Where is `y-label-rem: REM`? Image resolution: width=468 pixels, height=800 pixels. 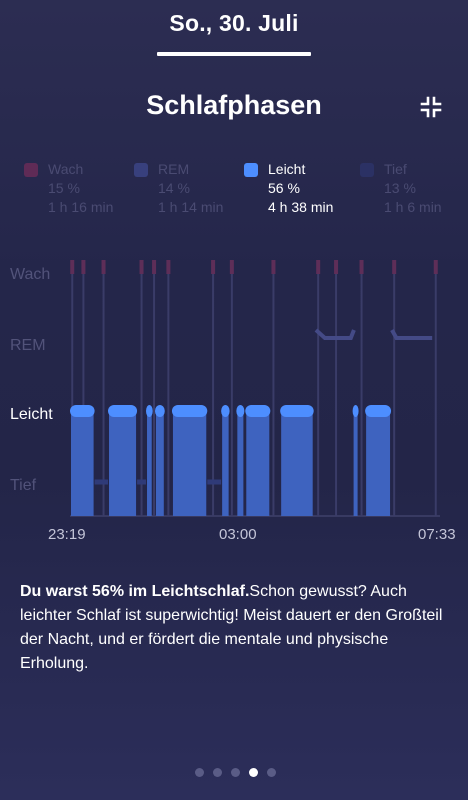 y-label-rem: REM is located at coordinates (28, 345).